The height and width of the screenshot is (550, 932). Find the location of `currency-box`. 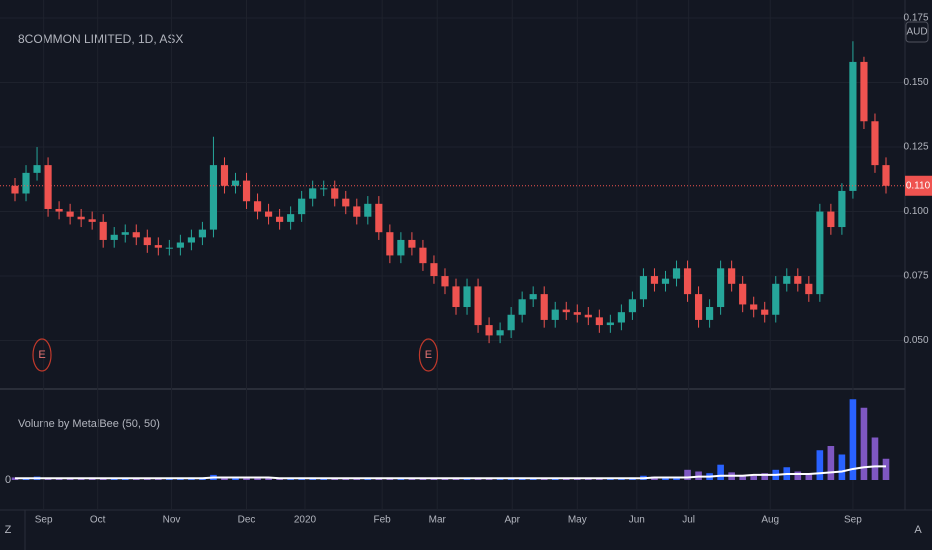

currency-box is located at coordinates (917, 32).